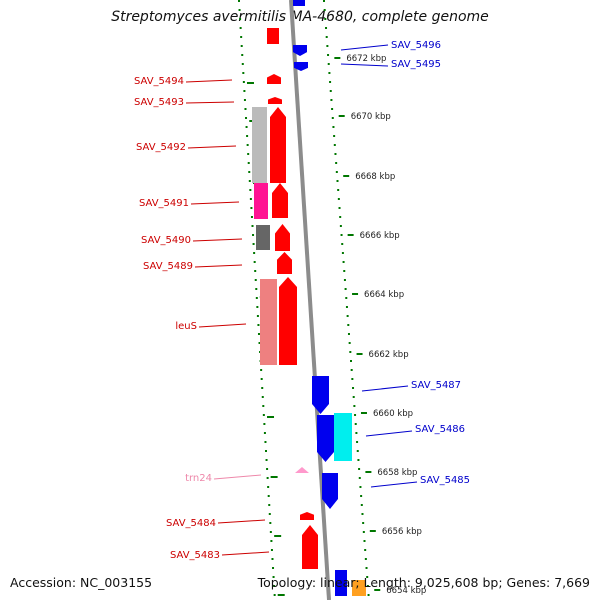  Describe the element at coordinates (302, 470) in the screenshot. I see `rna-trn24` at that location.